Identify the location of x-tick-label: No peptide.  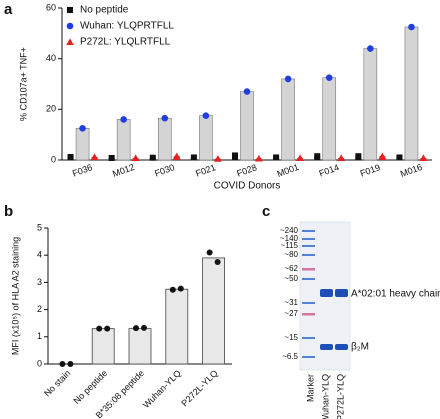
(90, 387).